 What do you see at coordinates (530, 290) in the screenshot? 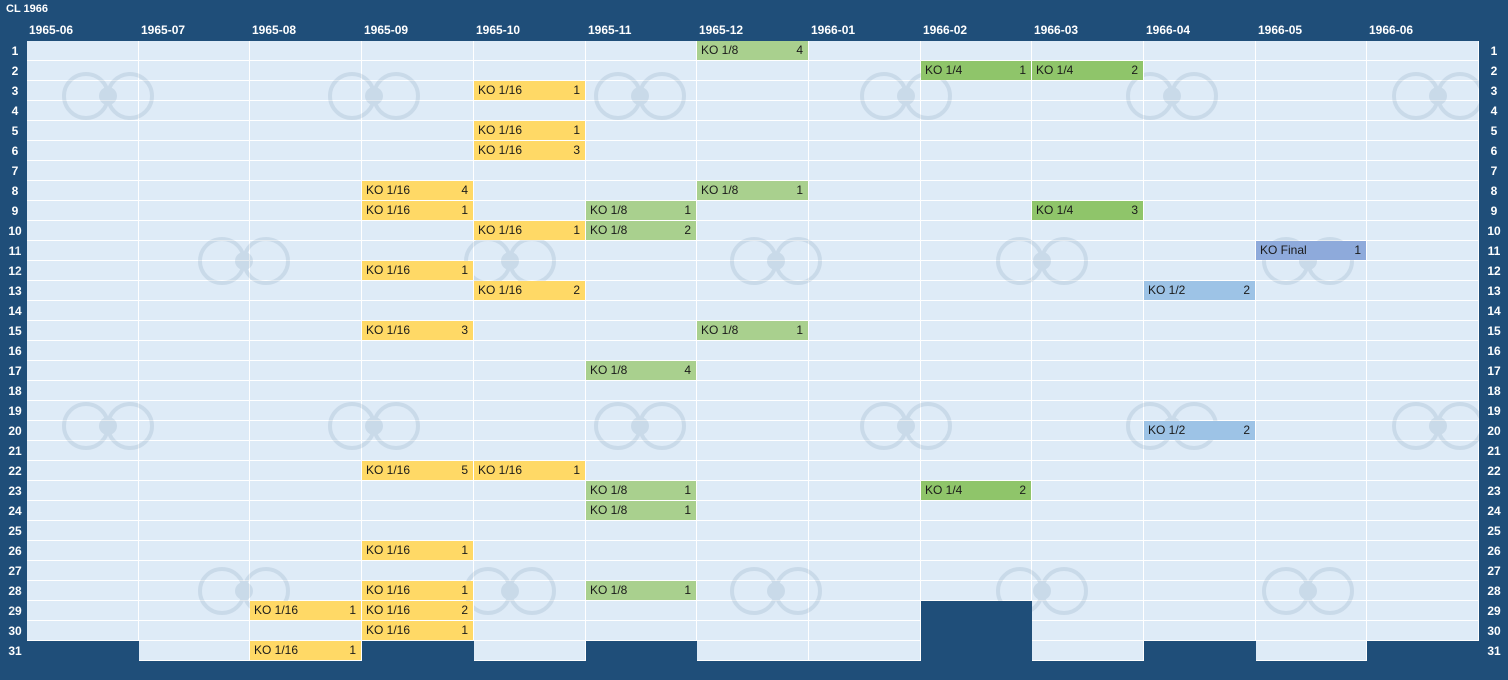
I see `match-event: KO 1/16 2` at bounding box center [530, 290].